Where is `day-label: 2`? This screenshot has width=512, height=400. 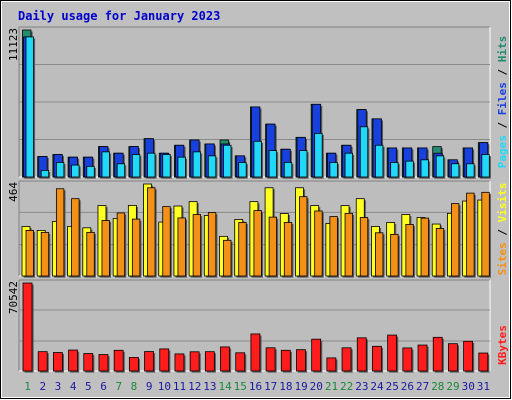 day-label: 2 is located at coordinates (42, 386).